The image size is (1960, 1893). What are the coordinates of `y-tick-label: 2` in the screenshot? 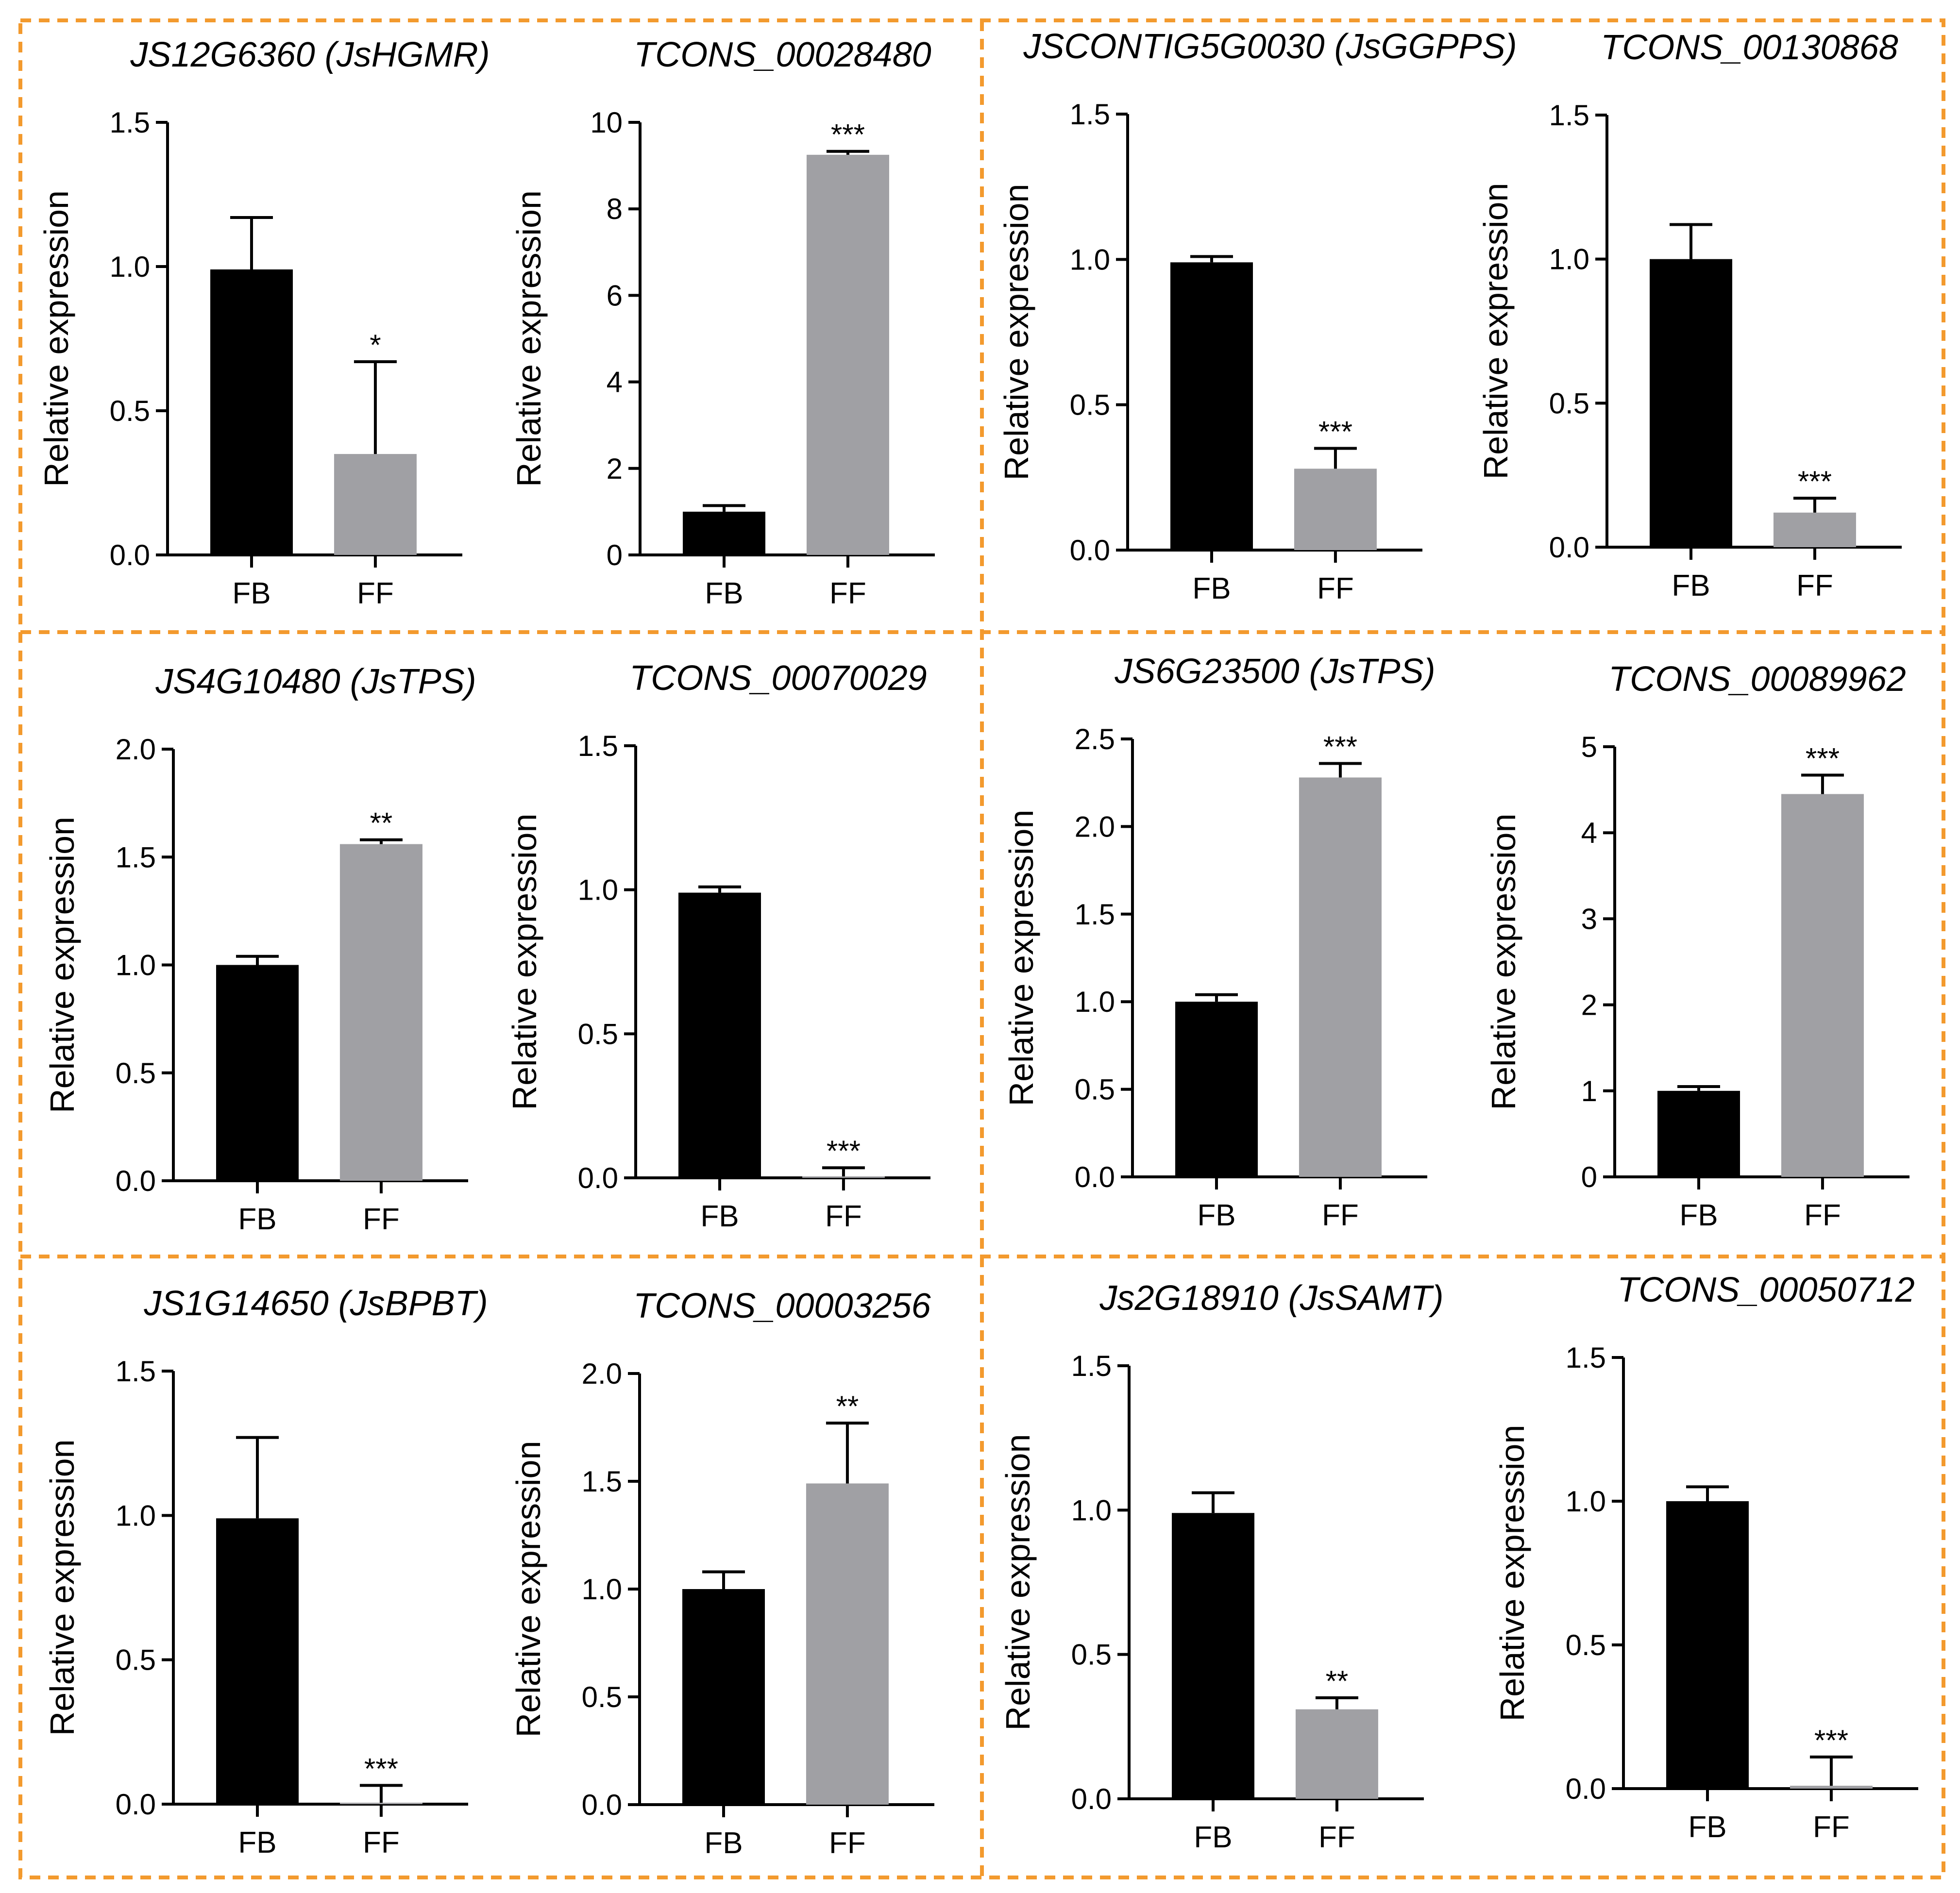 It's located at (1589, 1005).